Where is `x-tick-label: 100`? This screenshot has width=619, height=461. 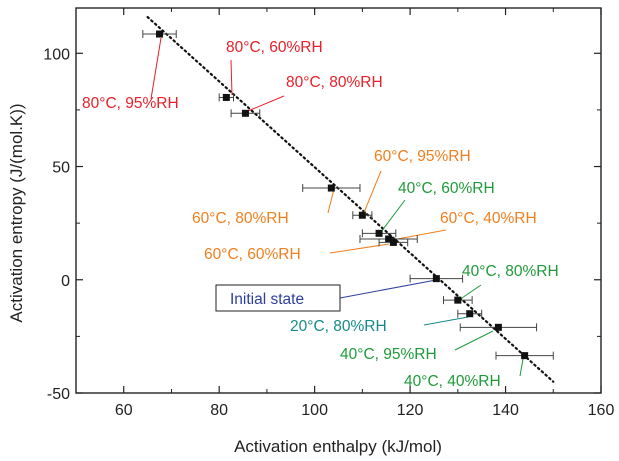 x-tick-label: 100 is located at coordinates (314, 410).